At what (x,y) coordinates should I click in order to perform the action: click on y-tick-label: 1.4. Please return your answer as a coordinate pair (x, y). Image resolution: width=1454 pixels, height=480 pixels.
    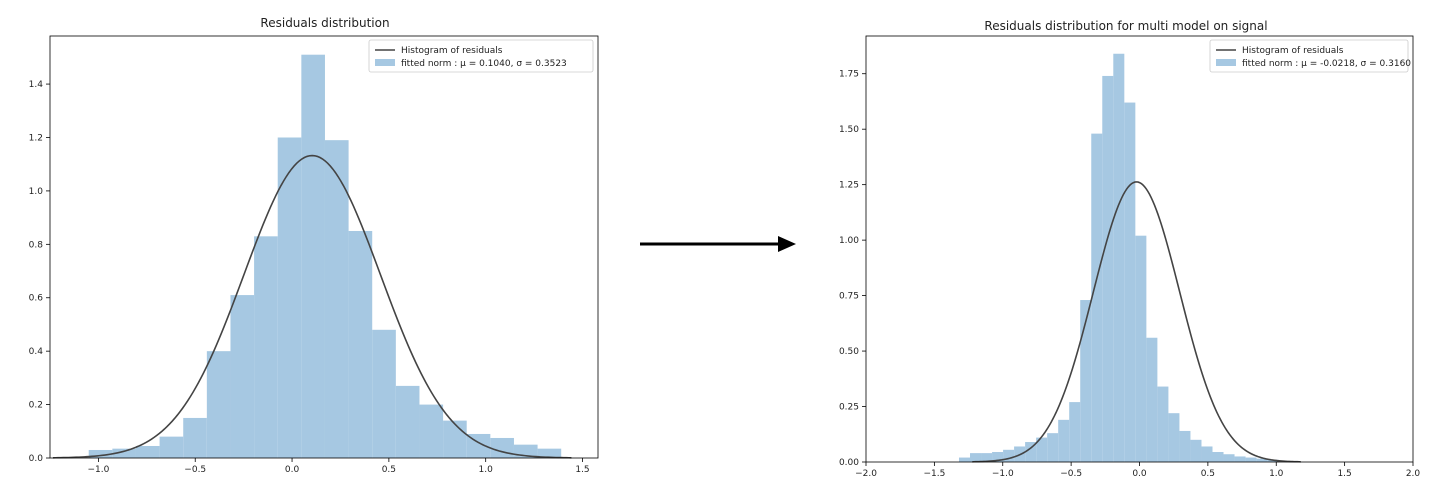
    Looking at the image, I should click on (36, 85).